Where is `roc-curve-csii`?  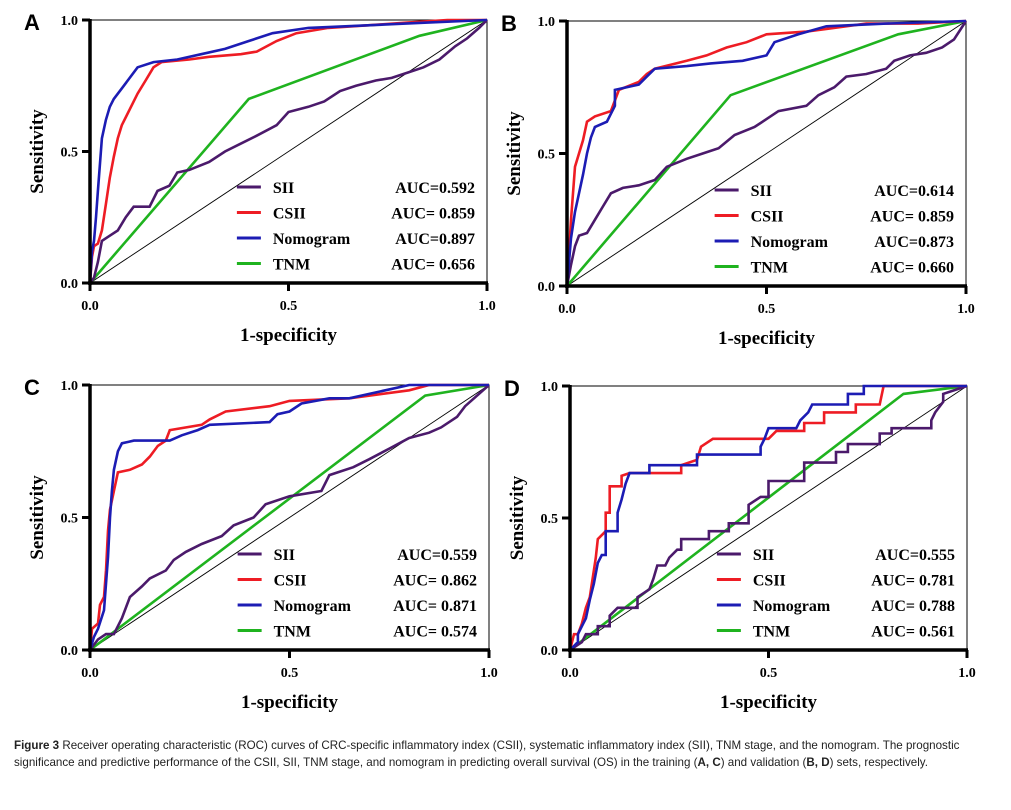 roc-curve-csii is located at coordinates (287, 151).